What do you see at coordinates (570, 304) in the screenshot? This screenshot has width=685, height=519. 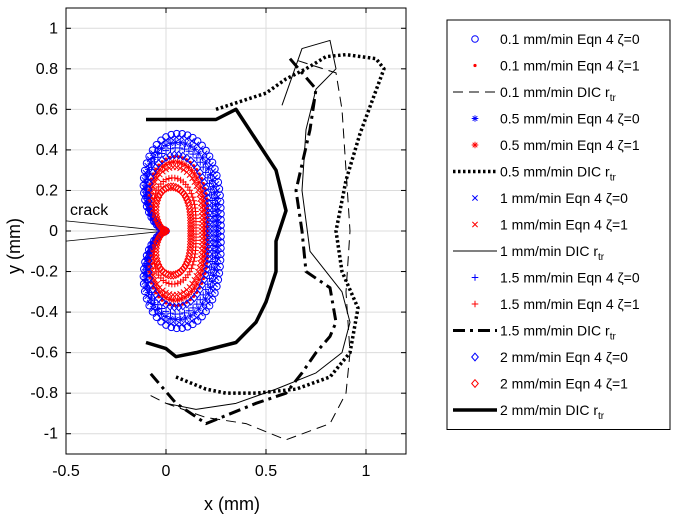 I see `legend-label: 1.5 mm/min Eqn 4 ζ=1` at bounding box center [570, 304].